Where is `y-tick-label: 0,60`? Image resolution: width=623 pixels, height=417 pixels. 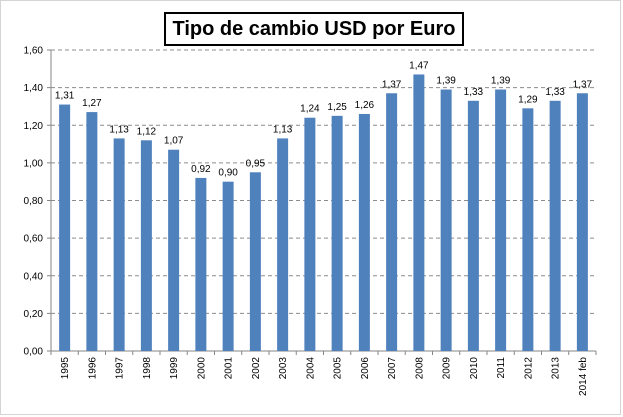
y-tick-label: 0,60 is located at coordinates (34, 239).